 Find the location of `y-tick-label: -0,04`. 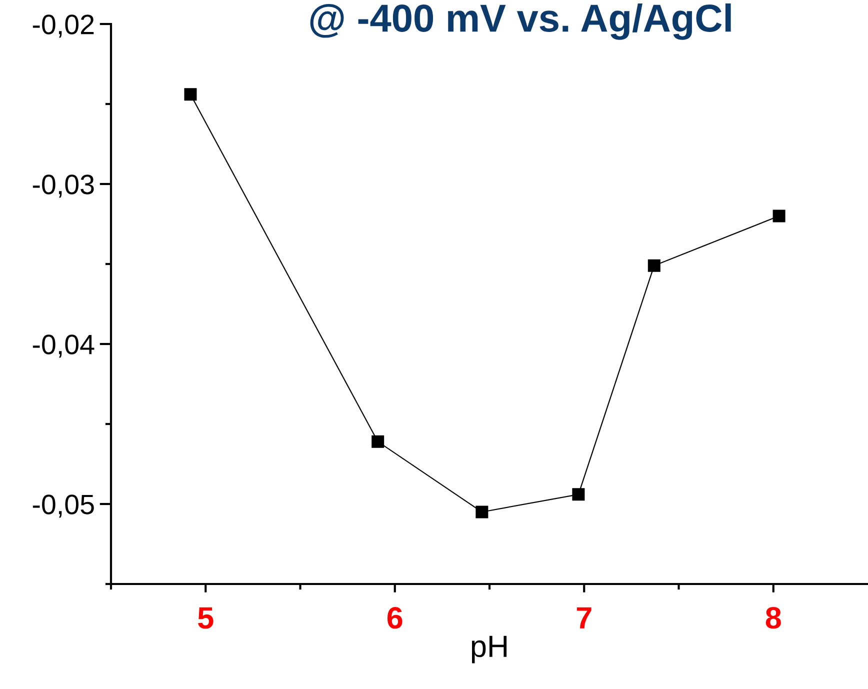

y-tick-label: -0,04 is located at coordinates (63, 346).